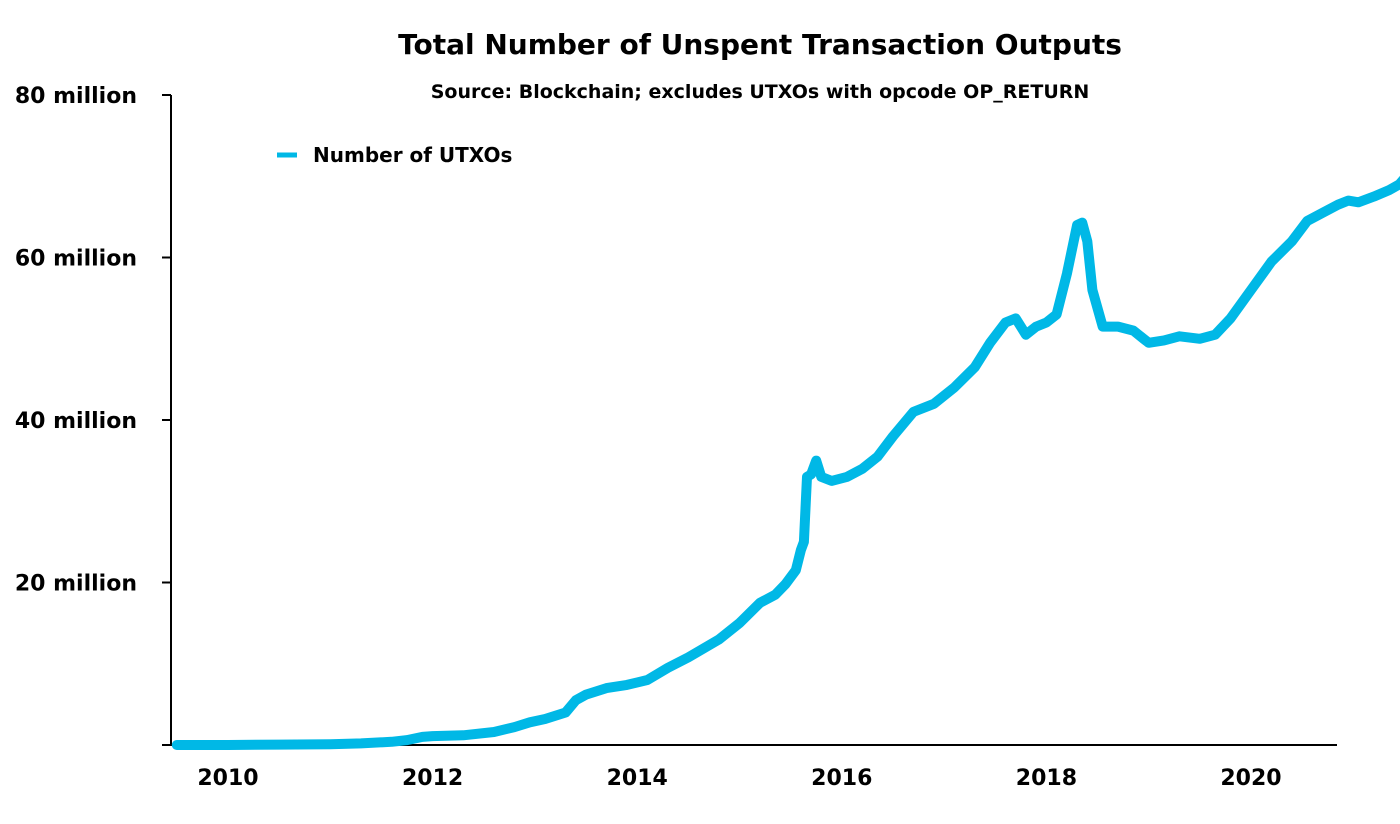  Describe the element at coordinates (841, 778) in the screenshot. I see `x-tick-label: 2016` at that location.